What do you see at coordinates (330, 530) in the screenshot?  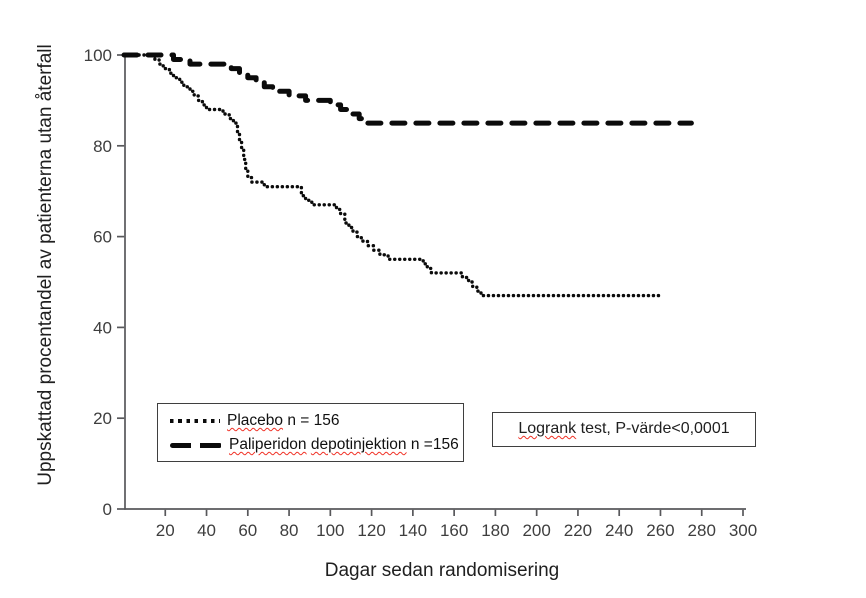 I see `x-tick-label: 100` at bounding box center [330, 530].